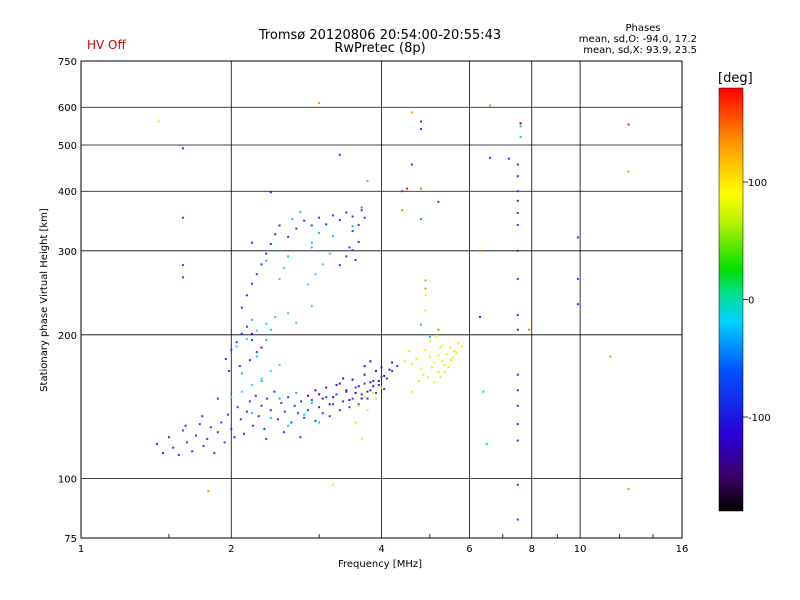 Image resolution: width=800 pixels, height=600 pixels. What do you see at coordinates (638, 39) in the screenshot?
I see `phase-o-stats: mean, sd,O: -94.0, 17.2` at bounding box center [638, 39].